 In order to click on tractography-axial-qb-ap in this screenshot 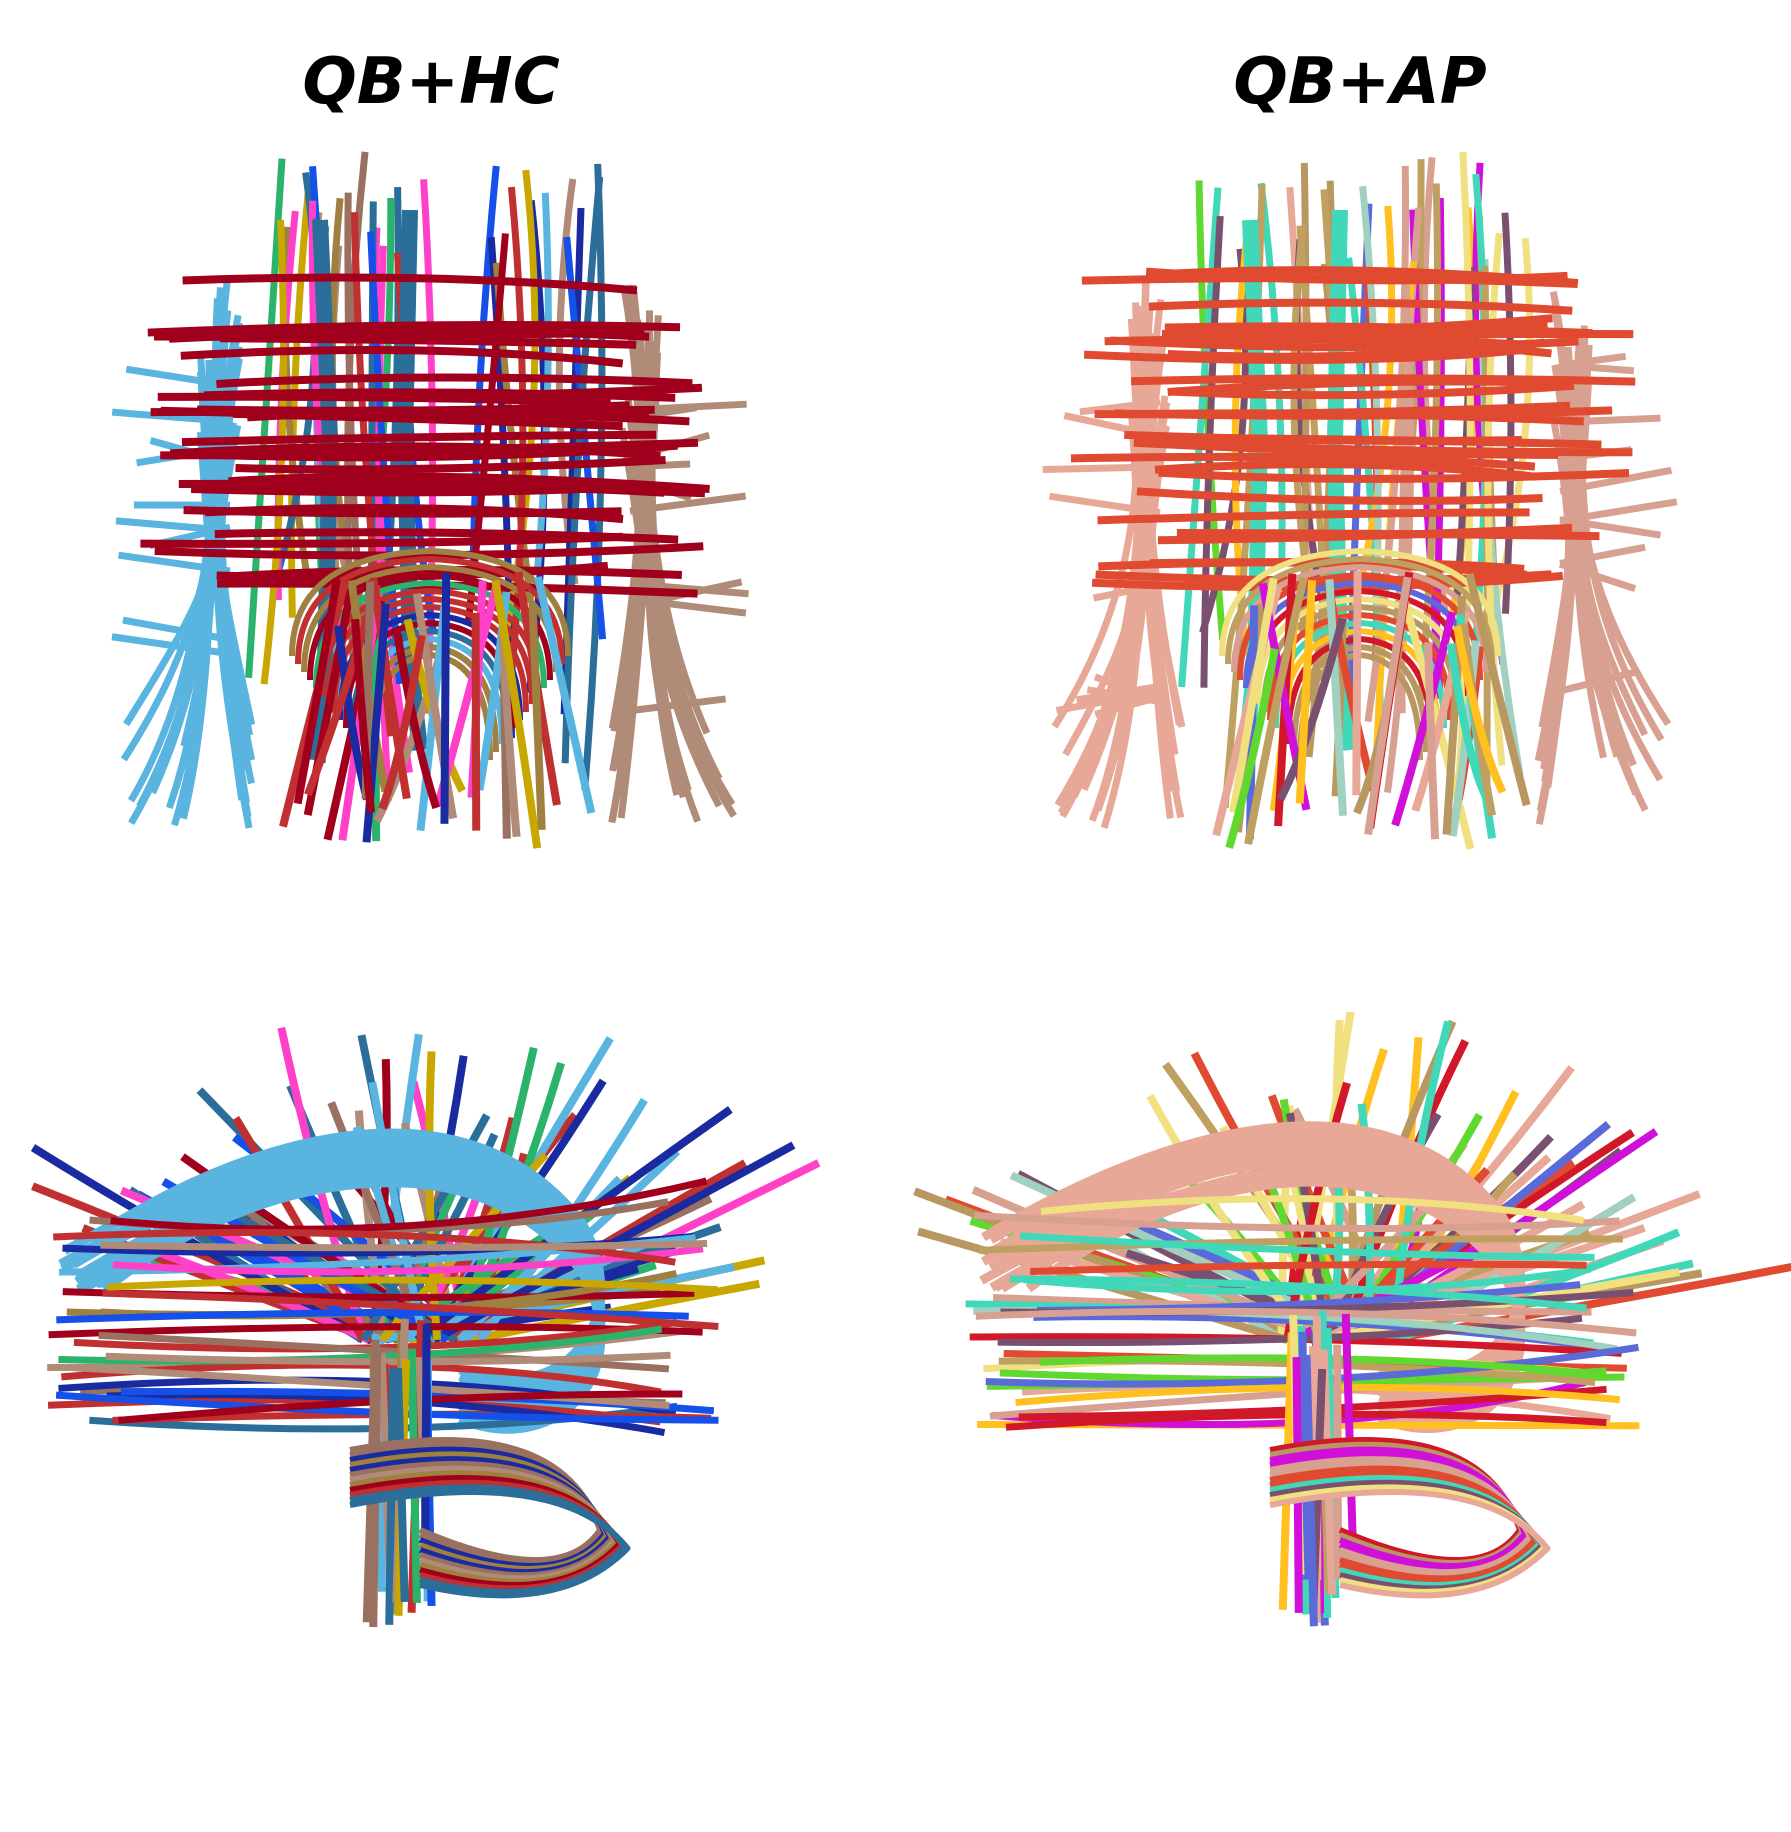, I will do `click(1360, 501)`.